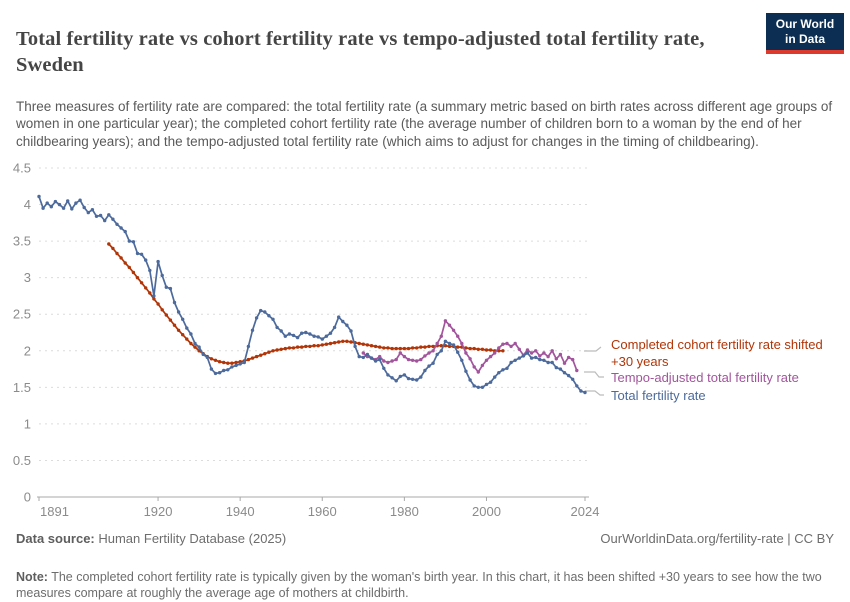  What do you see at coordinates (27, 497) in the screenshot?
I see `svg-text: 0` at bounding box center [27, 497].